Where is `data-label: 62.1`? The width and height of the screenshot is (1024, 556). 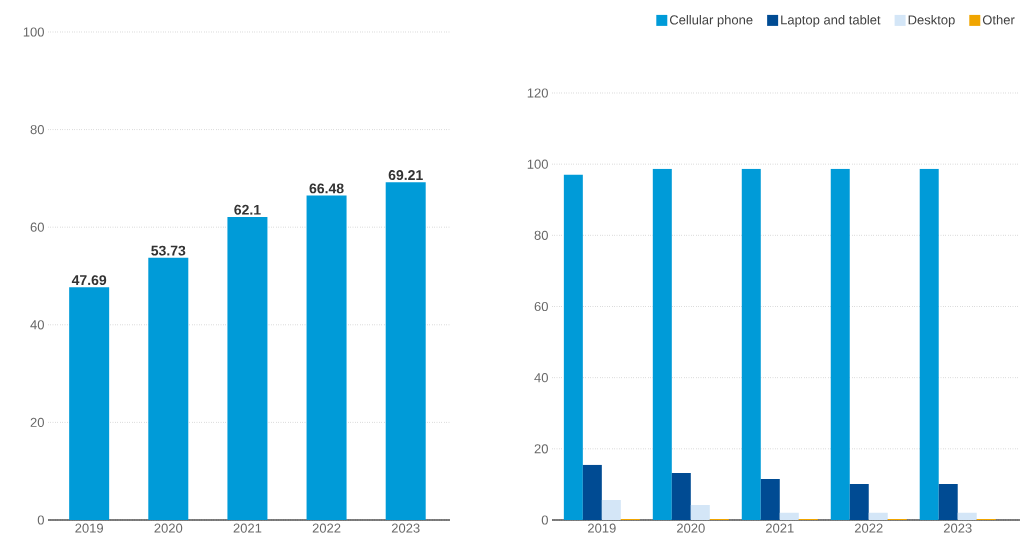
data-label: 62.1 is located at coordinates (247, 209).